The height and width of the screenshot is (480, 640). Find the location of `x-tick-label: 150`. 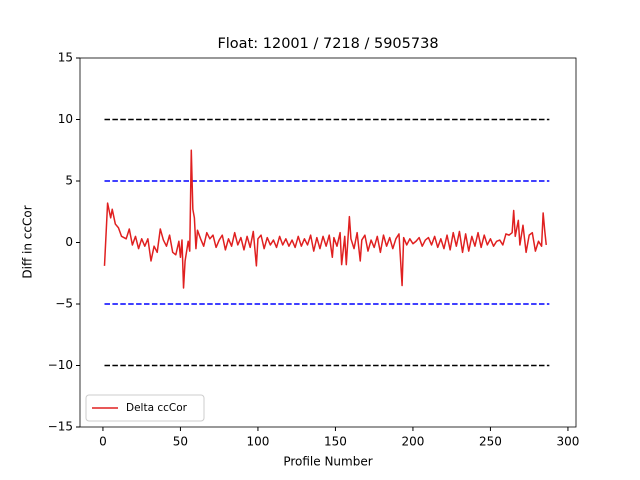

x-tick-label: 150 is located at coordinates (335, 442).